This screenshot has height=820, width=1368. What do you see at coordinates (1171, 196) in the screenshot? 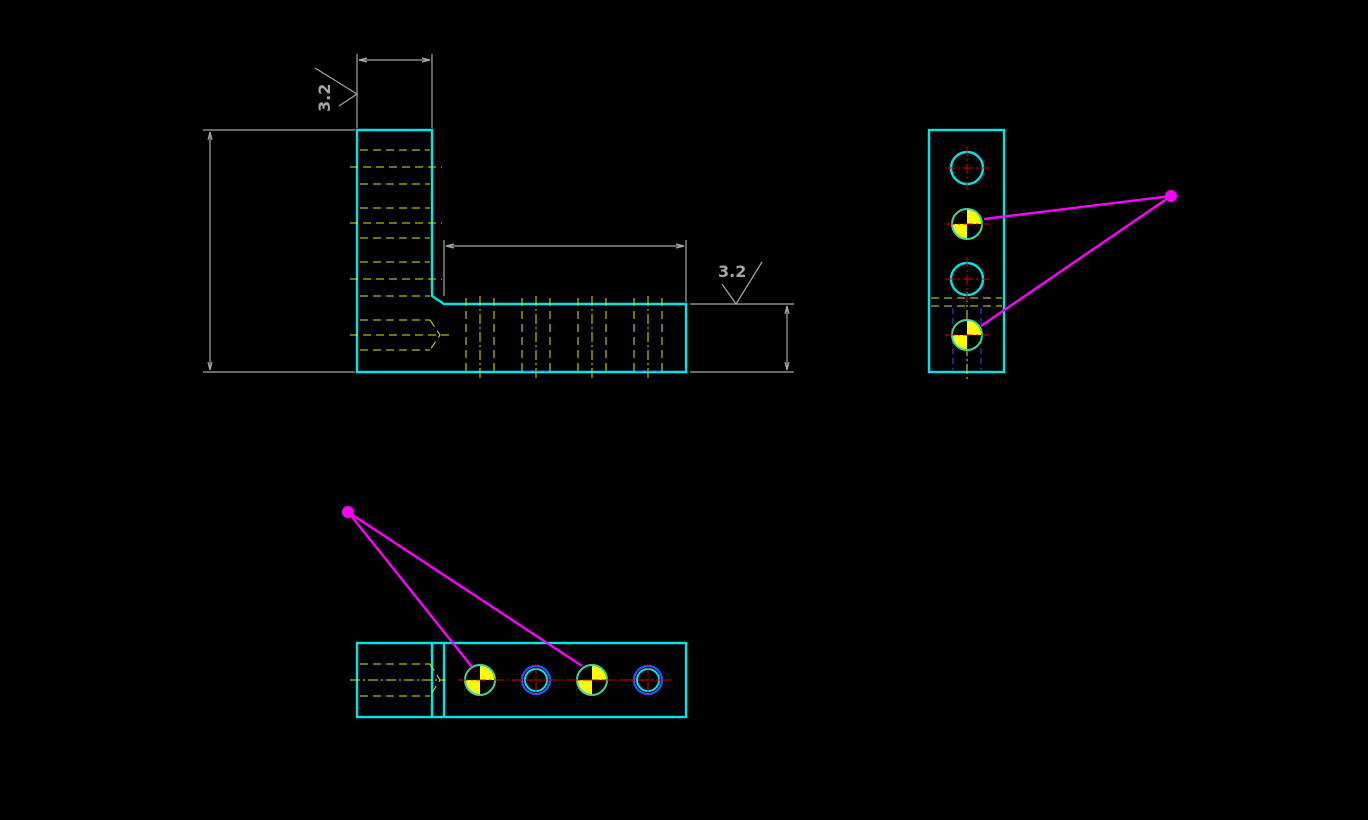
I see `leader-grip-point-side` at bounding box center [1171, 196].